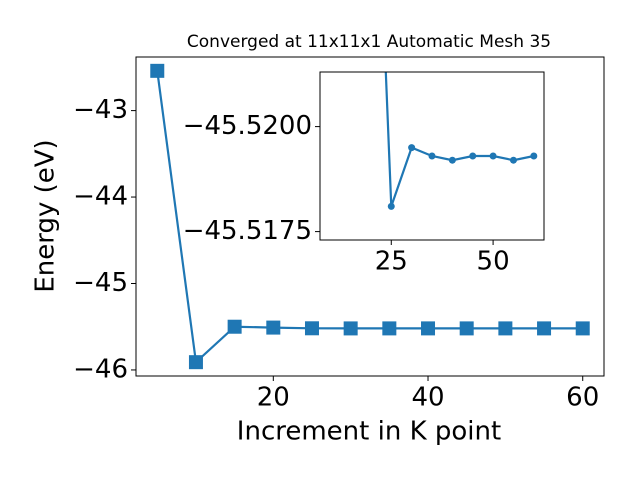 The image size is (640, 480). Describe the element at coordinates (493, 262) in the screenshot. I see `x-tick-label: 50` at that location.